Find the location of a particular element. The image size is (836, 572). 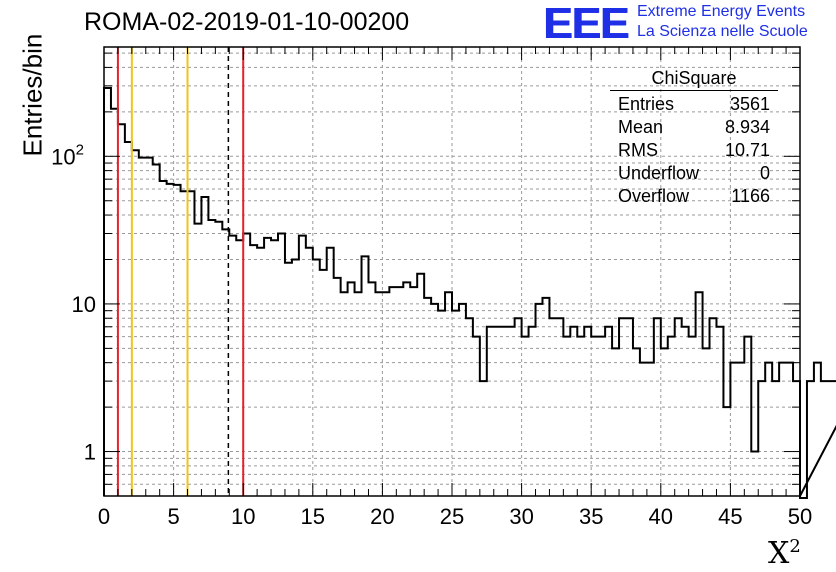

y-tick-label-exponent: 2 is located at coordinates (80, 149).